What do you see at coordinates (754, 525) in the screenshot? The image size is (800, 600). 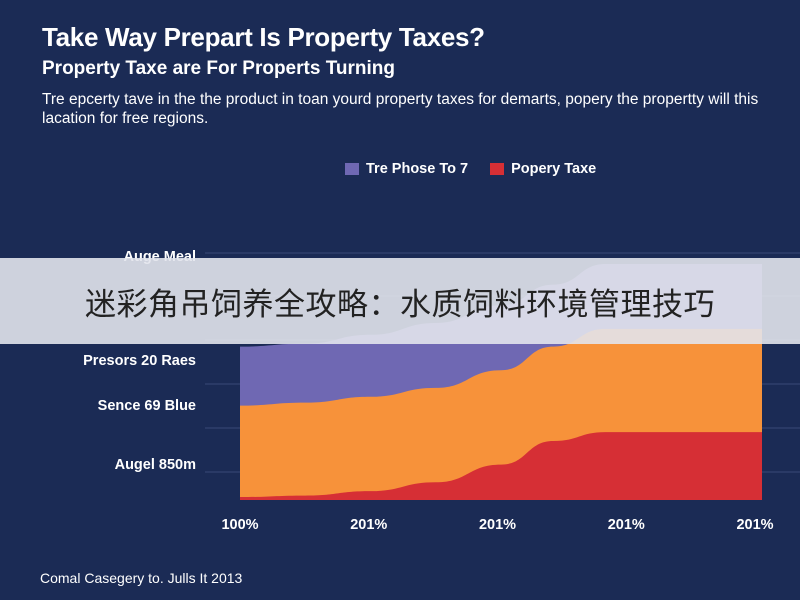 I see `x-tick-label-4: 201%` at bounding box center [754, 525].